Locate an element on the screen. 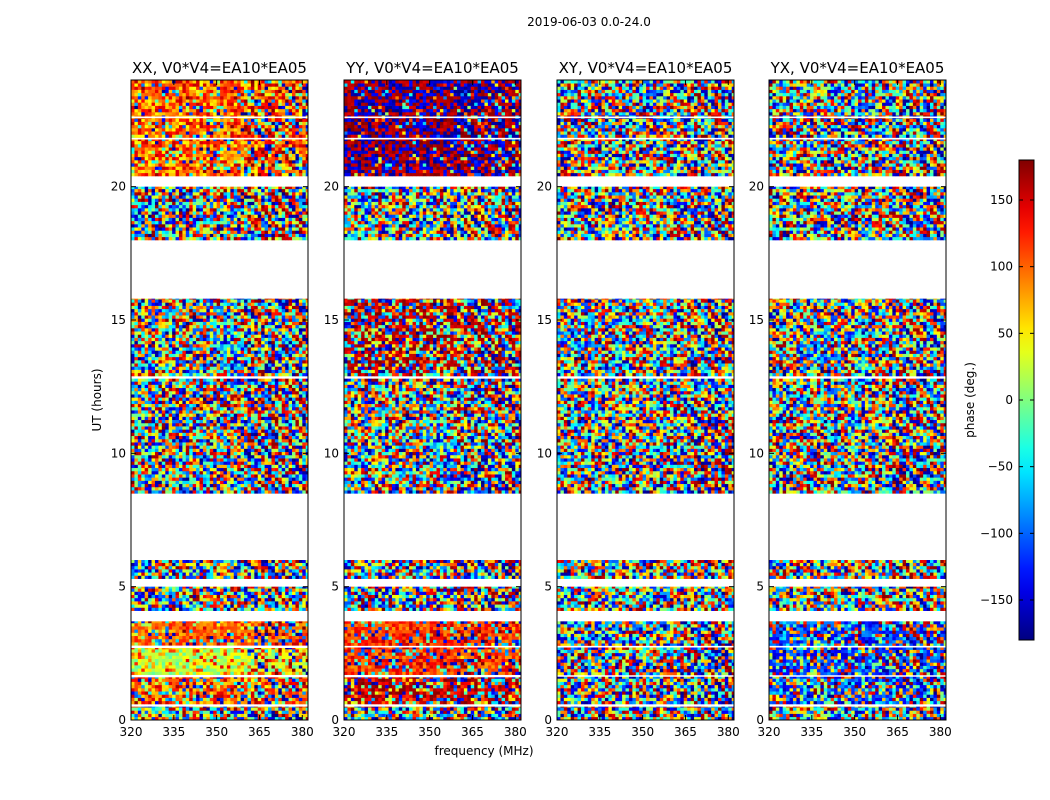  figure-suptitle: 2019-06-03 0.0-24.0 is located at coordinates (589, 22).